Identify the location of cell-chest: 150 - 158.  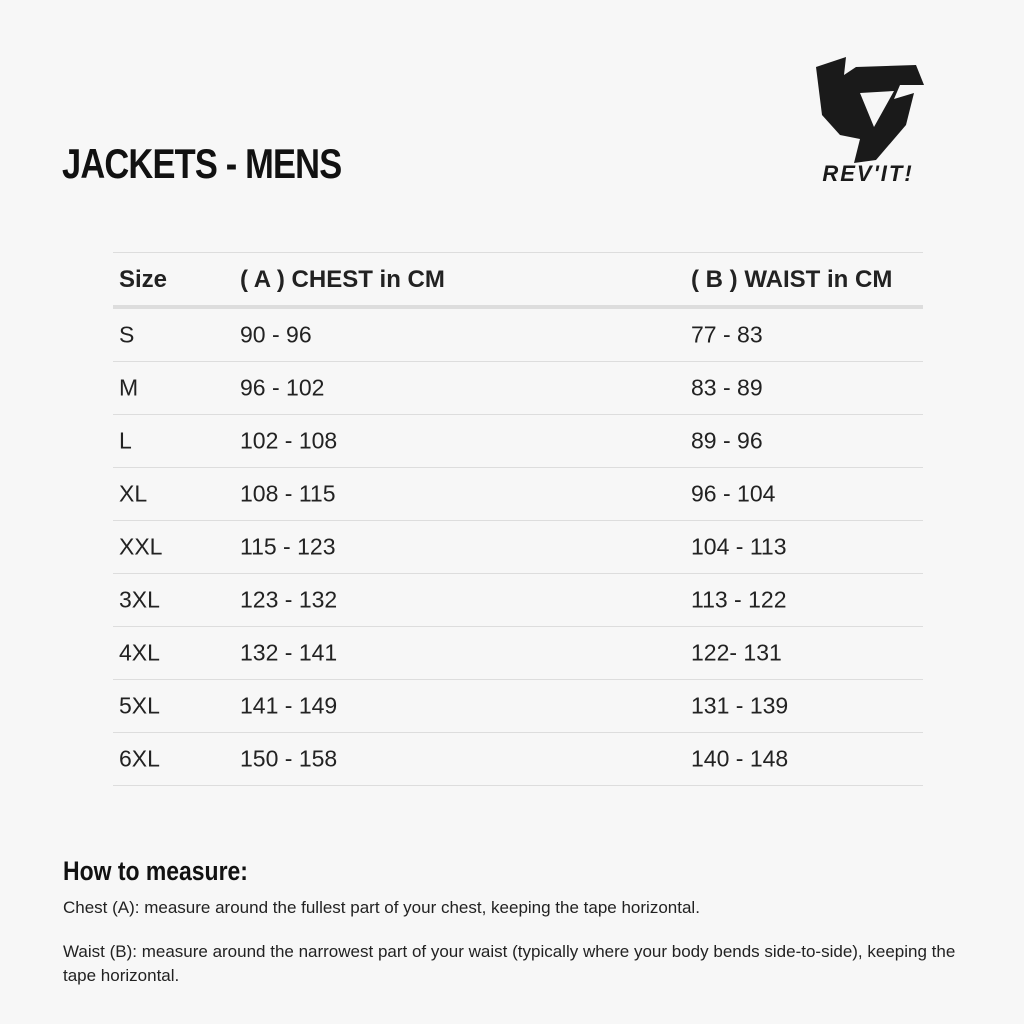
(289, 758).